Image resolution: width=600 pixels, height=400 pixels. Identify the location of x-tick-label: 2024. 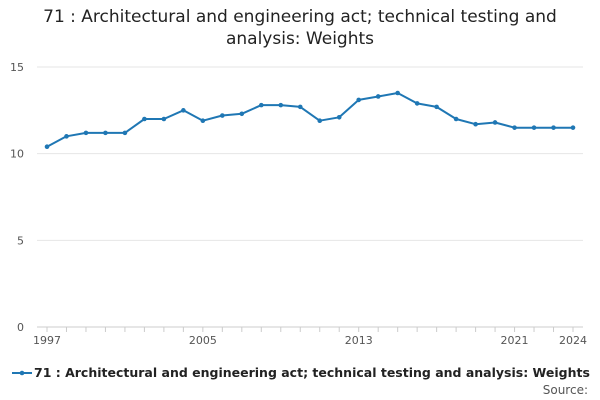
(573, 340).